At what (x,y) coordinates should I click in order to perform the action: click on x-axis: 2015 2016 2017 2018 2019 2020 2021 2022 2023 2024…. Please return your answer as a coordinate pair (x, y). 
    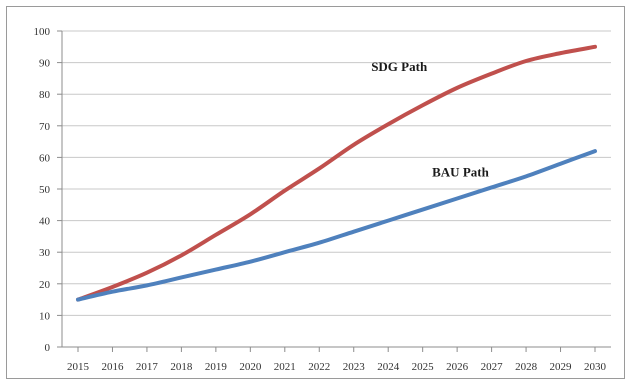
    Looking at the image, I should click on (336, 359).